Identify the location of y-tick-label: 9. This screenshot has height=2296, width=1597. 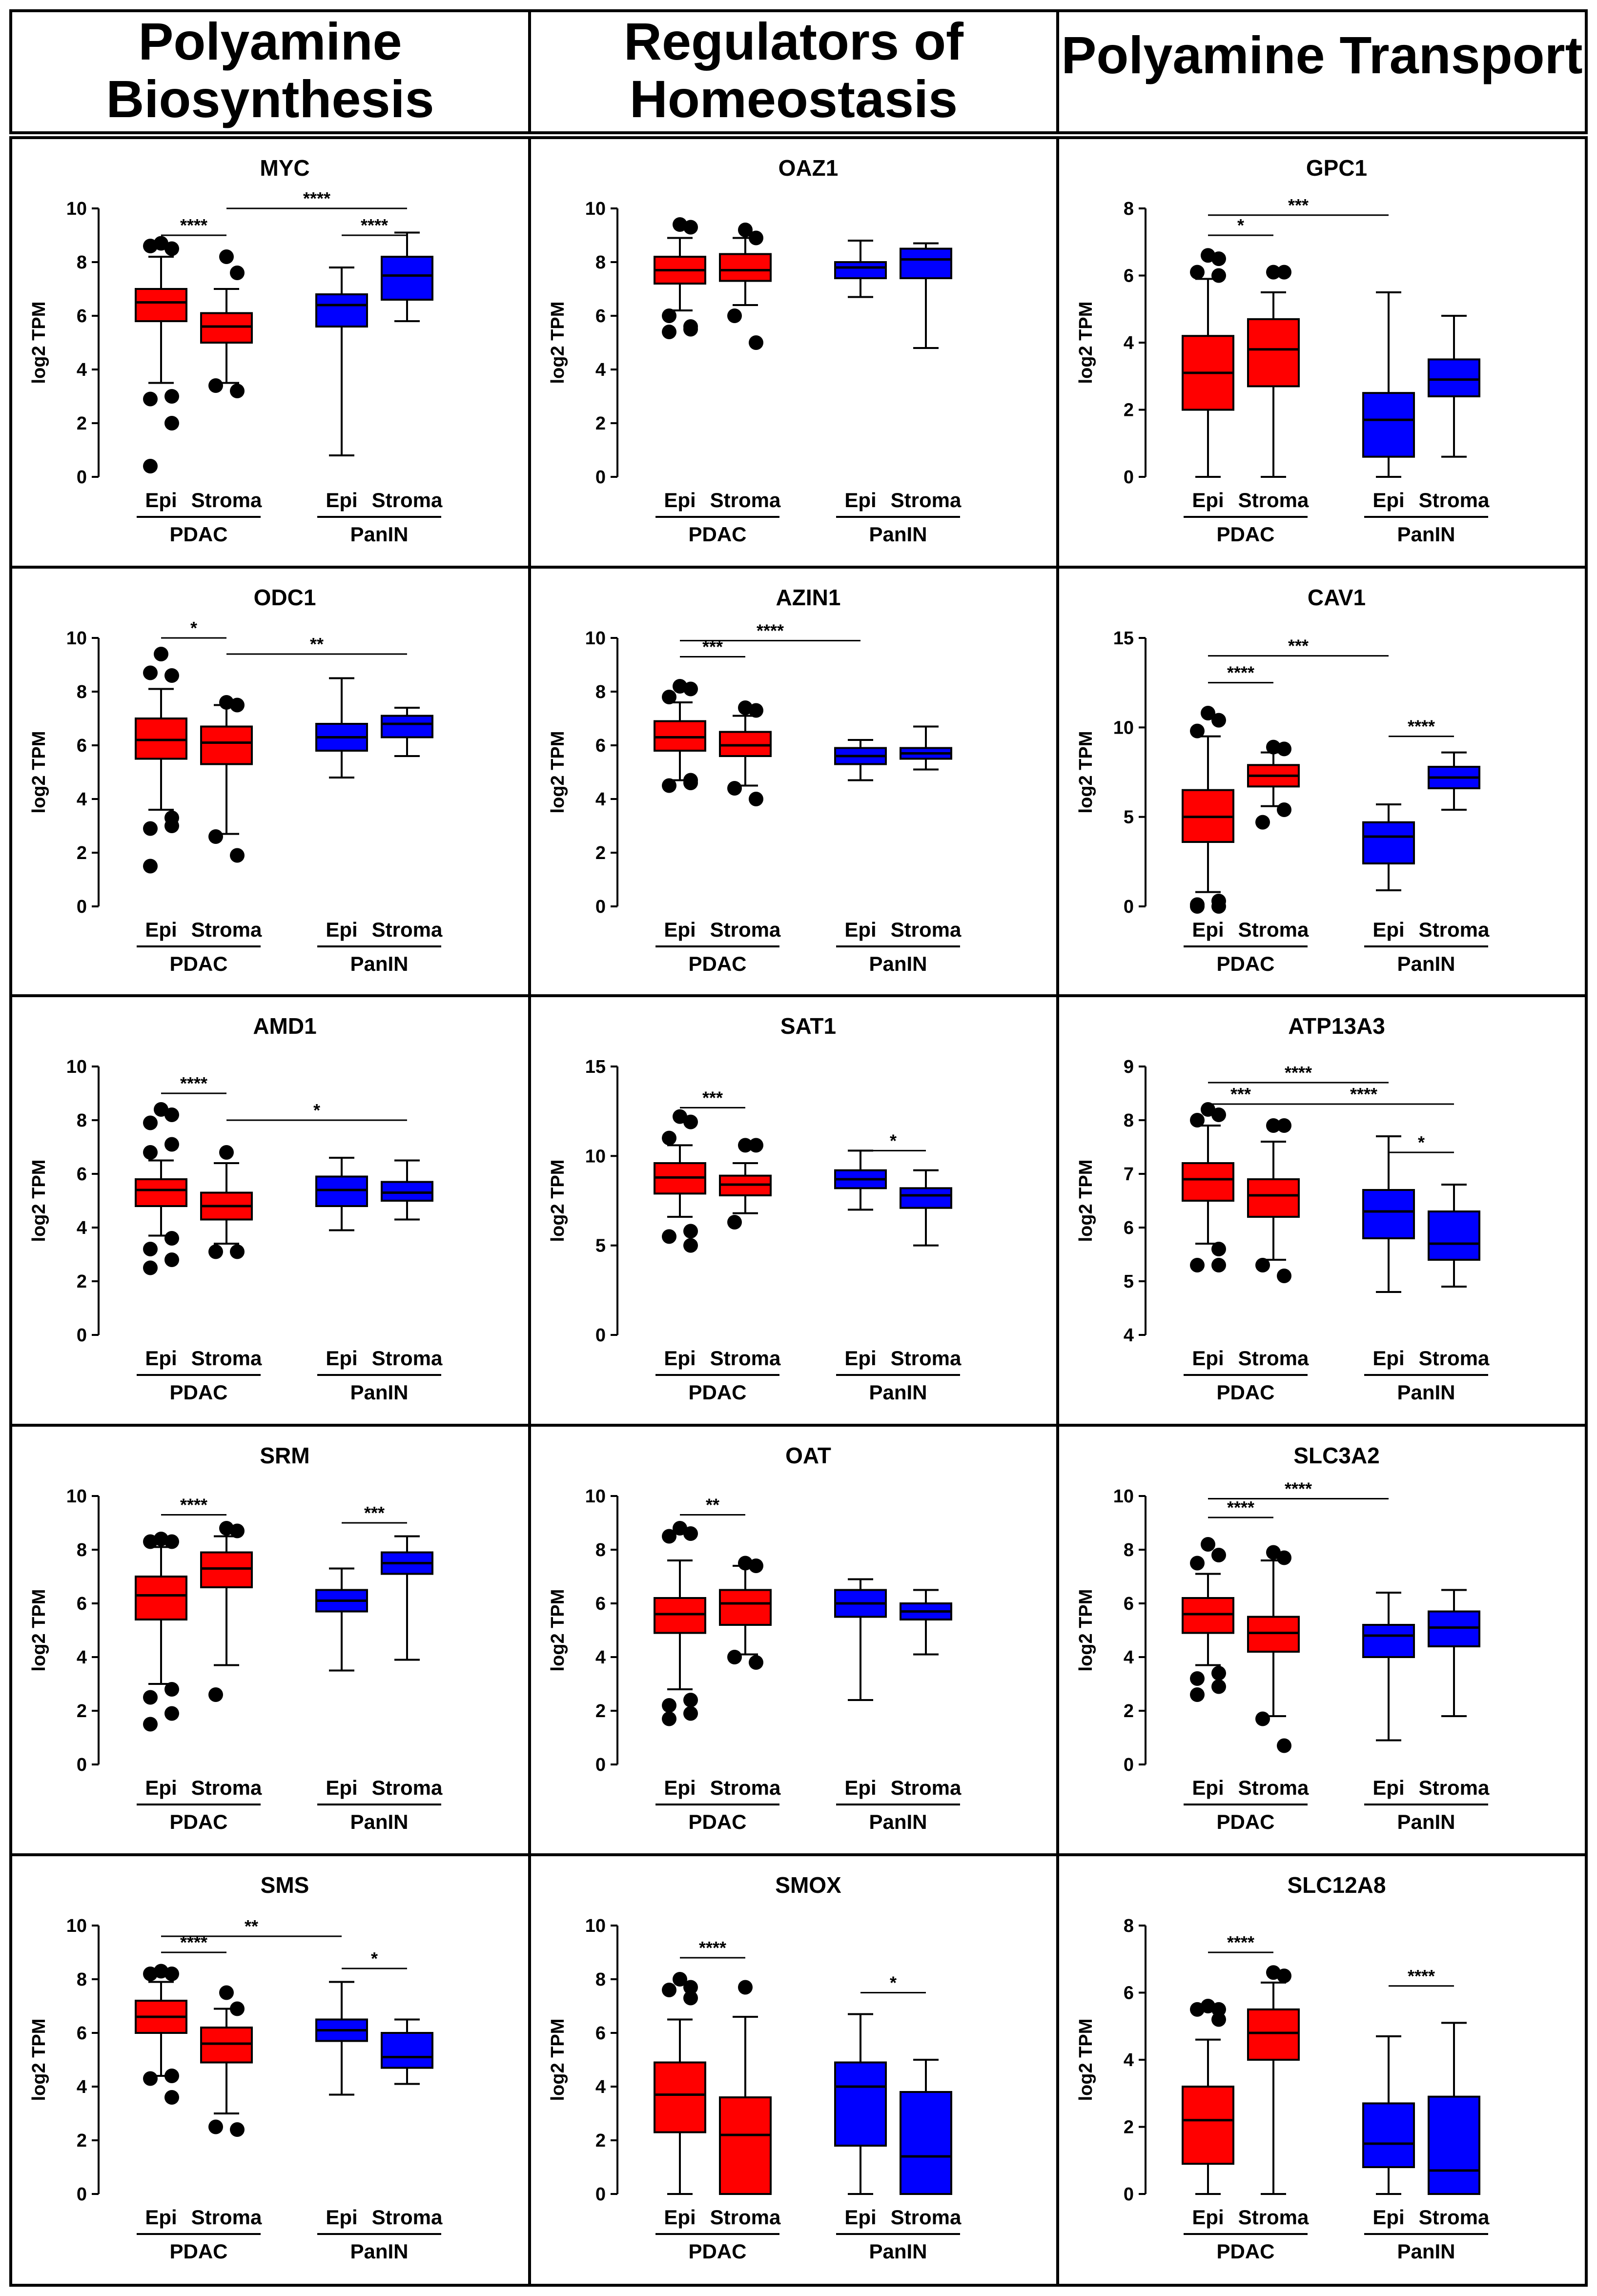
(1129, 1067).